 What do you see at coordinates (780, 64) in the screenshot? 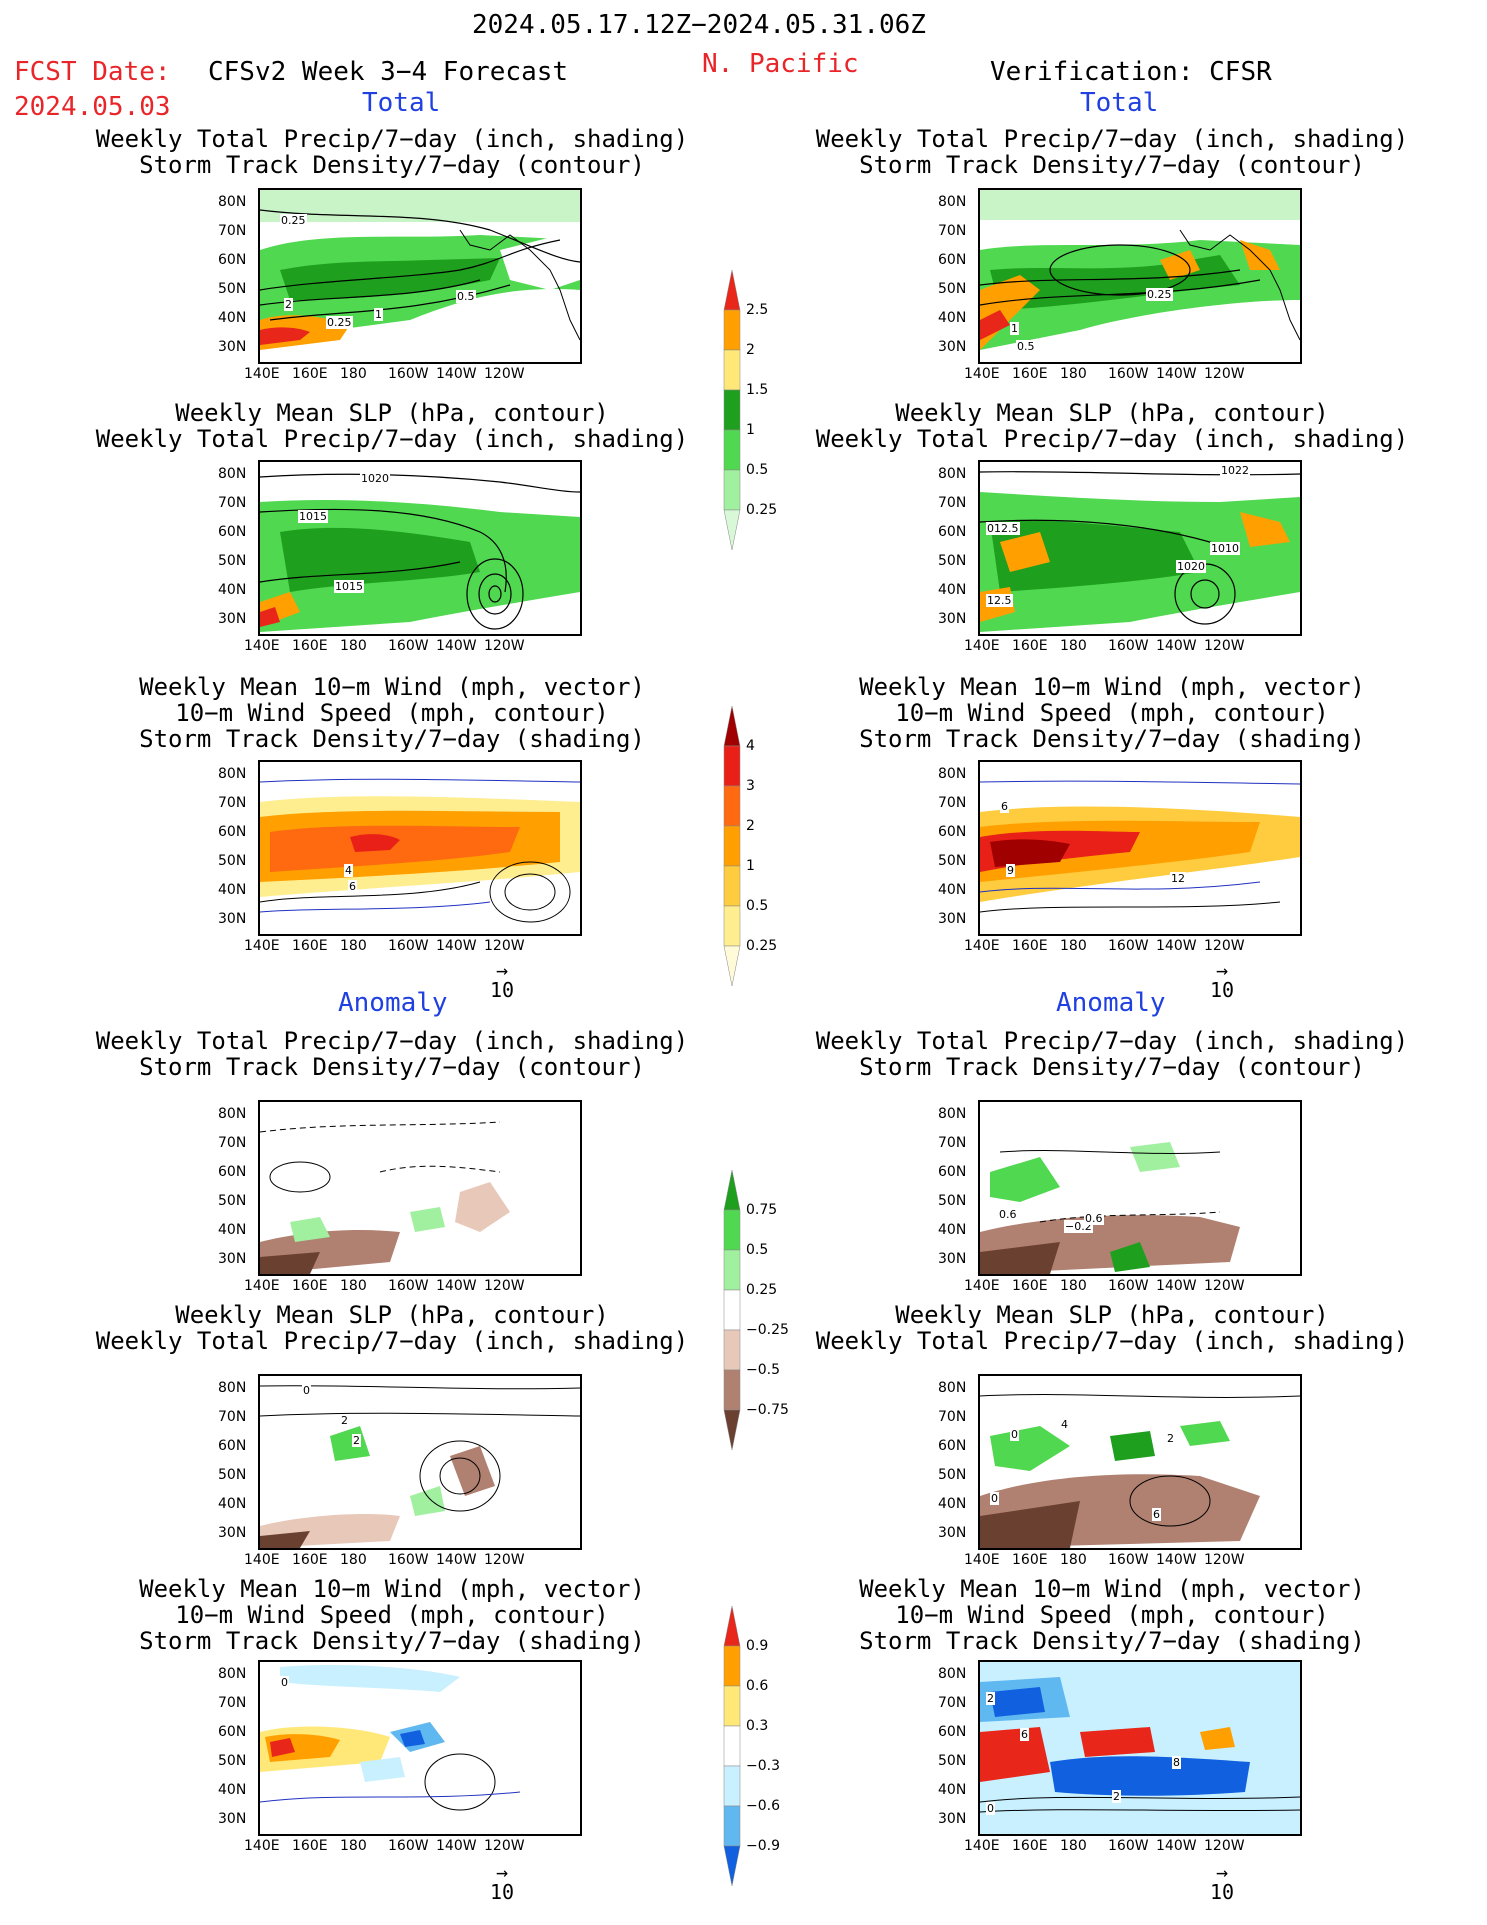
I see `region-title: N. Pacific` at bounding box center [780, 64].